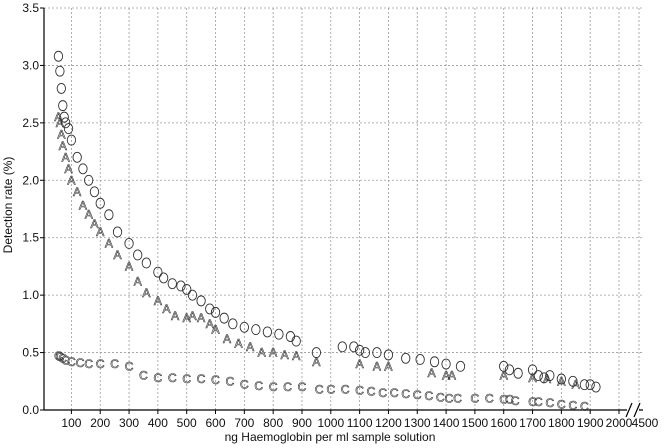 The height and width of the screenshot is (448, 667). Describe the element at coordinates (71, 423) in the screenshot. I see `x-tick-label: 100` at that location.